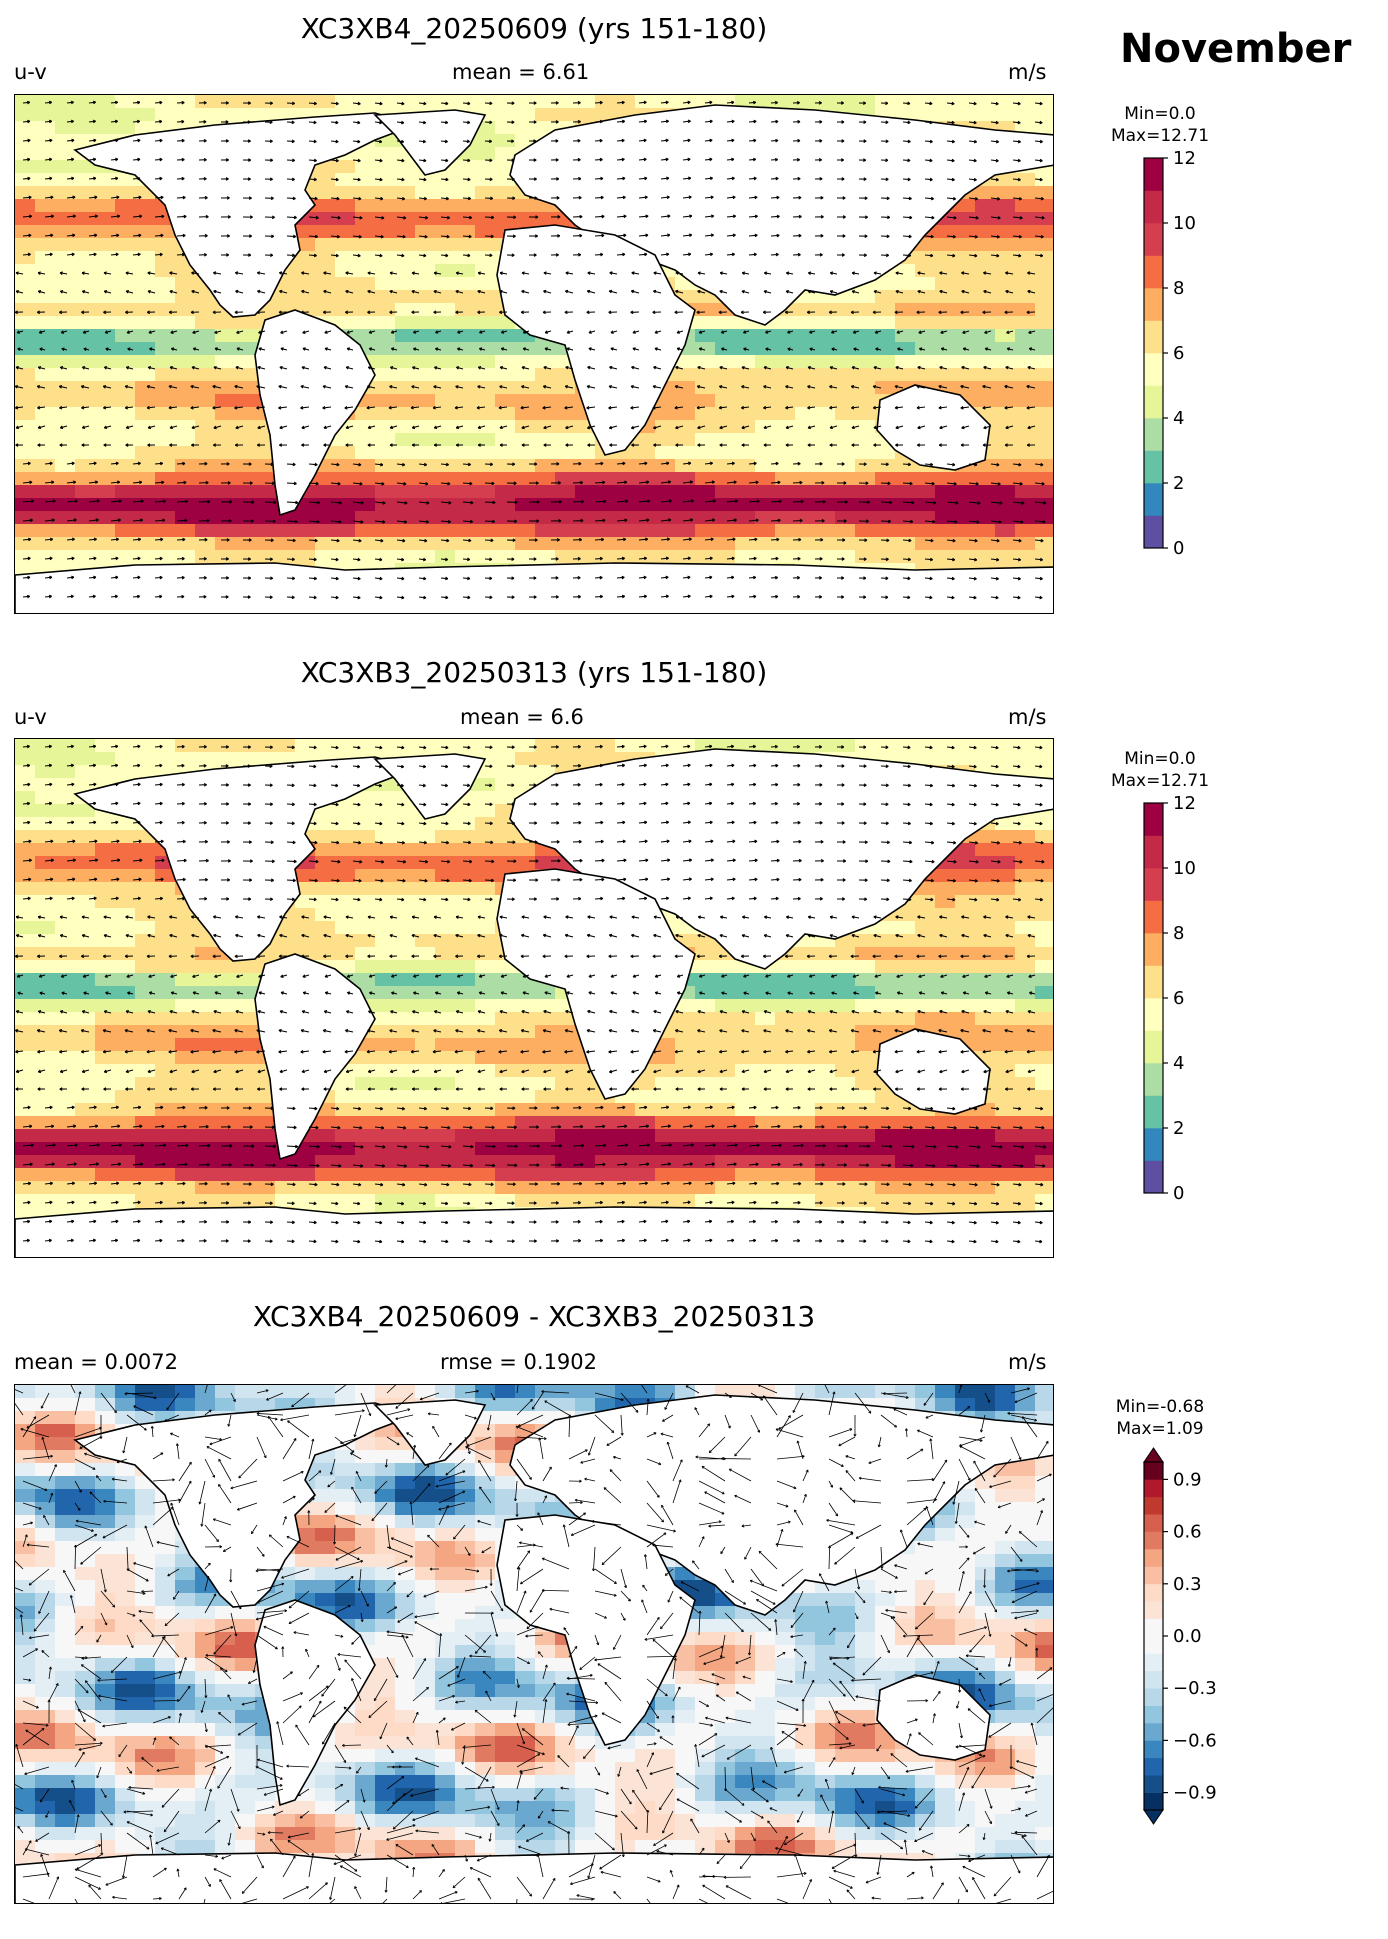 Image resolution: width=1388 pixels, height=1939 pixels. I want to click on colorbar-tick-label: −0.9, so click(1195, 1793).